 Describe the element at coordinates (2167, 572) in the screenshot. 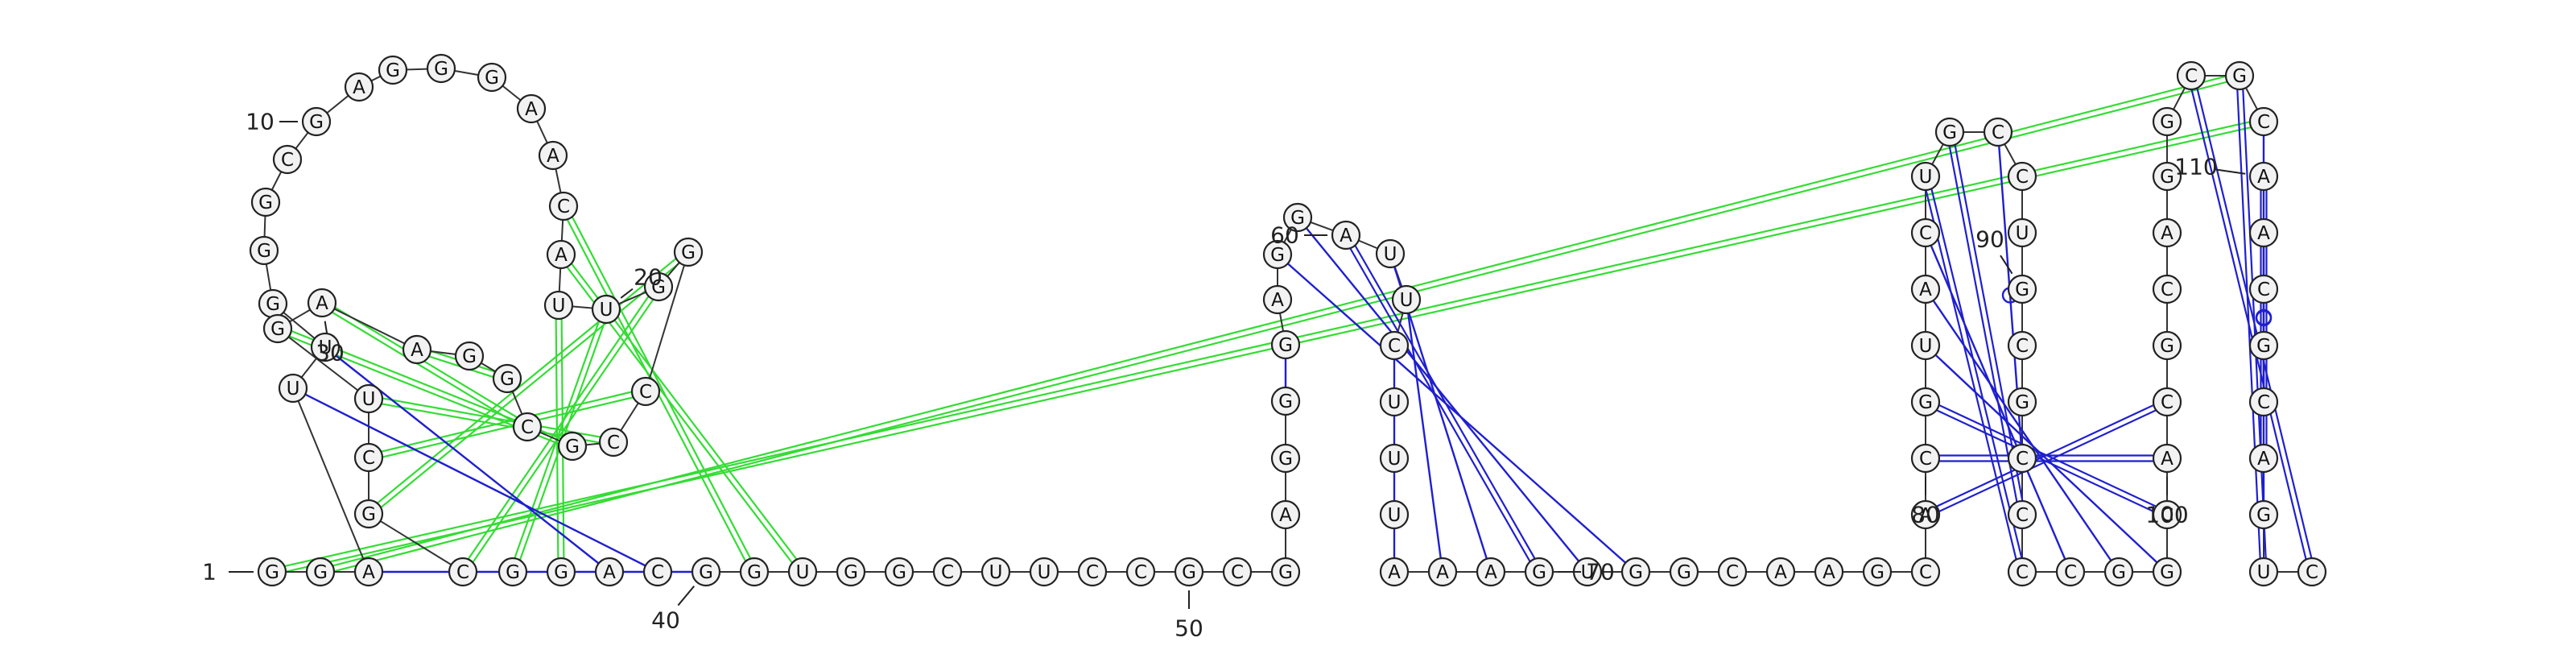

I see `nucleotide-98: G` at that location.